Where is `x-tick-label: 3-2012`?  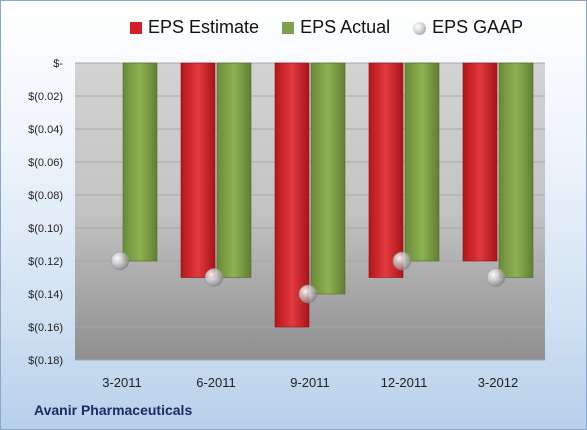
x-tick-label: 3-2012 is located at coordinates (498, 382).